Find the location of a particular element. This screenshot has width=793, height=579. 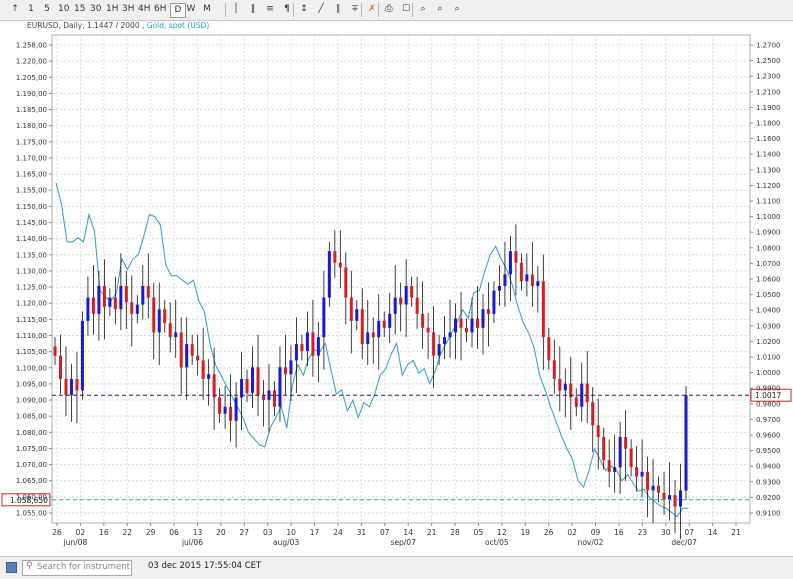

print-icon: ⎙ is located at coordinates (389, 9).